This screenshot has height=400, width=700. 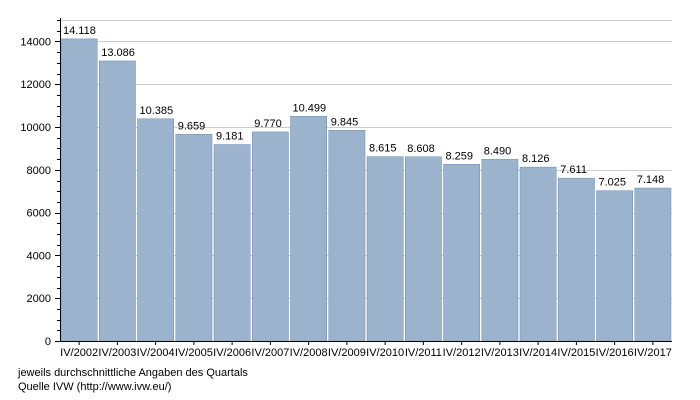 I want to click on x-tick-label: IV/2011, so click(x=423, y=353).